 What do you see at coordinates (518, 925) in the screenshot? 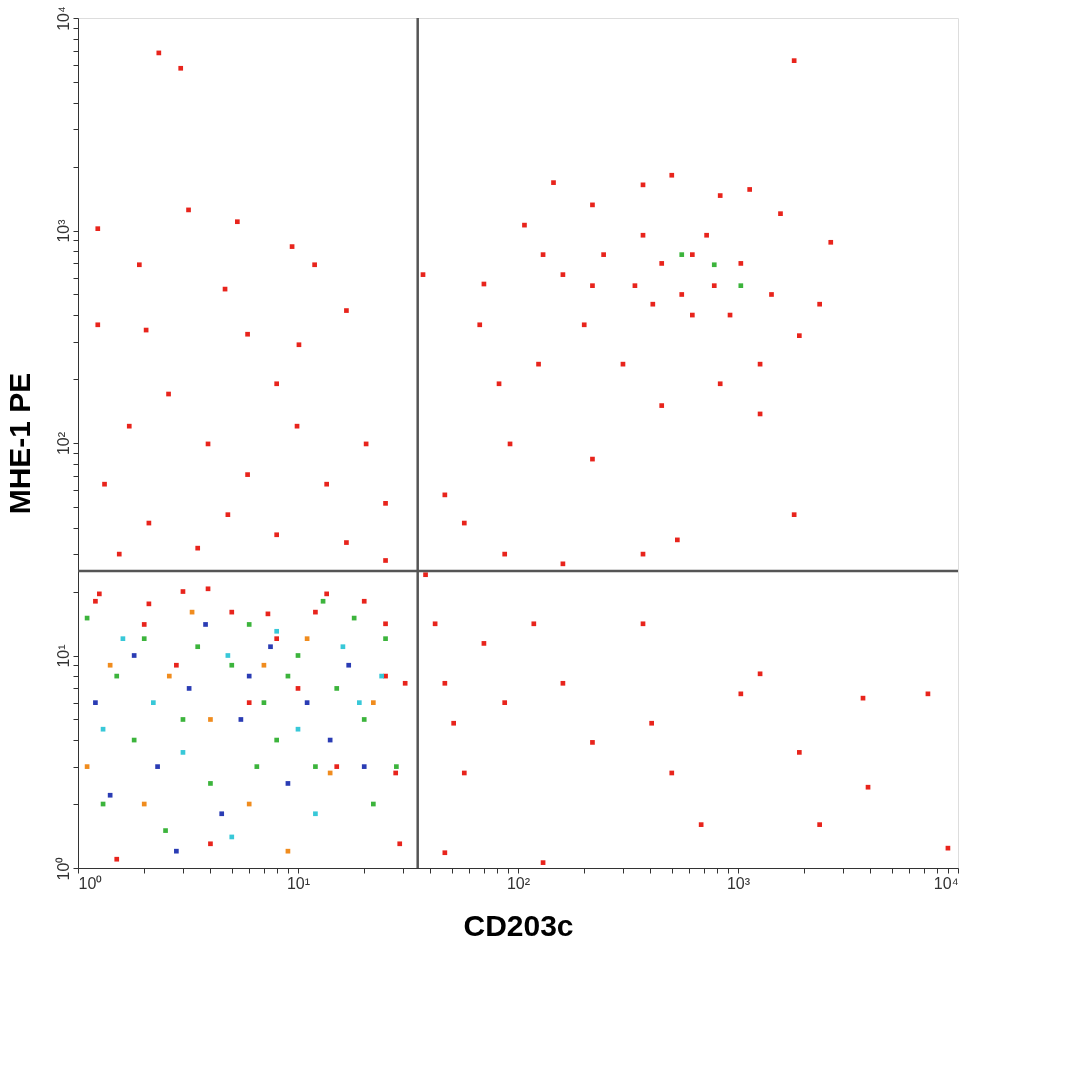
I see `x-axis-title: CD203c` at bounding box center [518, 925].